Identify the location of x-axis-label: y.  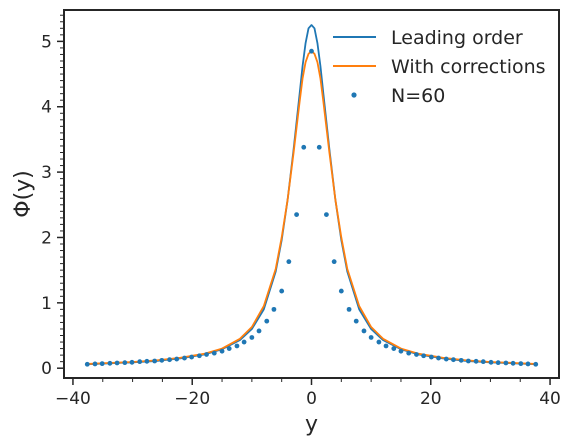
(311, 424).